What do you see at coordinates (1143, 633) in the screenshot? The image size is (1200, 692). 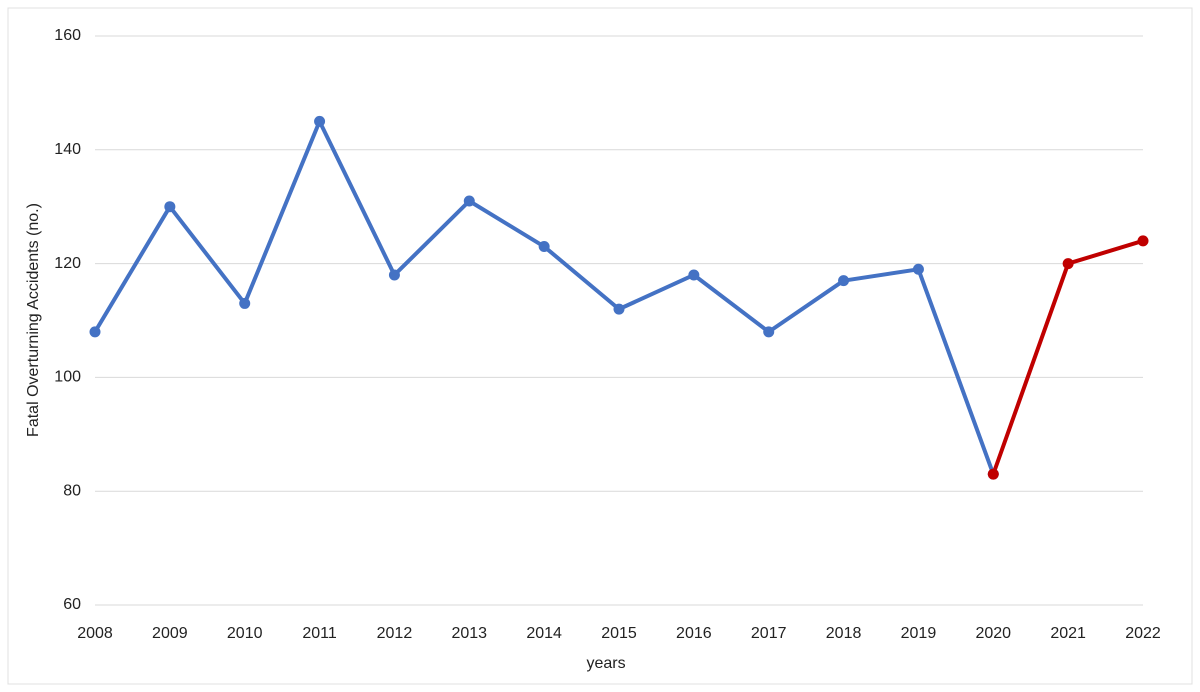 I see `x-tick-label: 2022` at bounding box center [1143, 633].